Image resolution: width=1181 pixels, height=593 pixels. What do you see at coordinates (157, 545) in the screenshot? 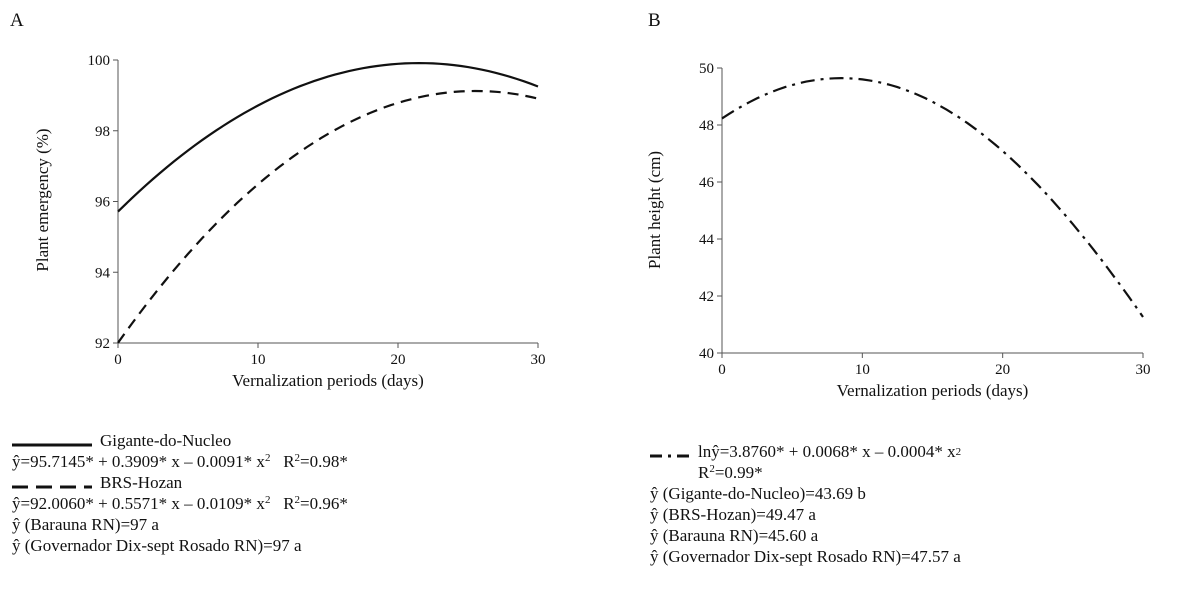
I see `legend-a-governador: ŷ (Governador Dix-sept Rosado RN)=97 a` at bounding box center [157, 545].